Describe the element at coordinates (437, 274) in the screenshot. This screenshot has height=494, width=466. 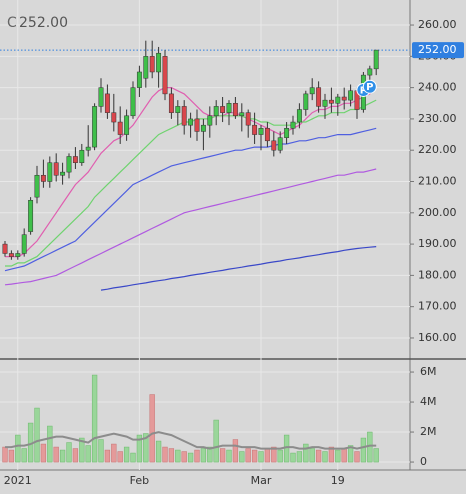
I see `y-tick-label: 180.00` at that location.